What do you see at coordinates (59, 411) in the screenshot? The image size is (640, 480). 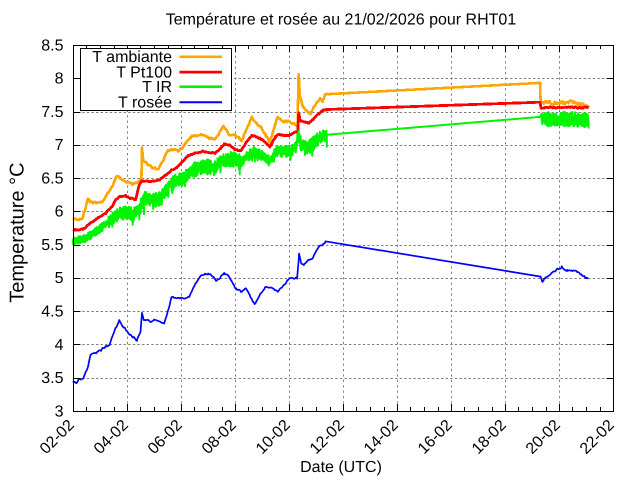 I see `svg-text: 3` at bounding box center [59, 411].